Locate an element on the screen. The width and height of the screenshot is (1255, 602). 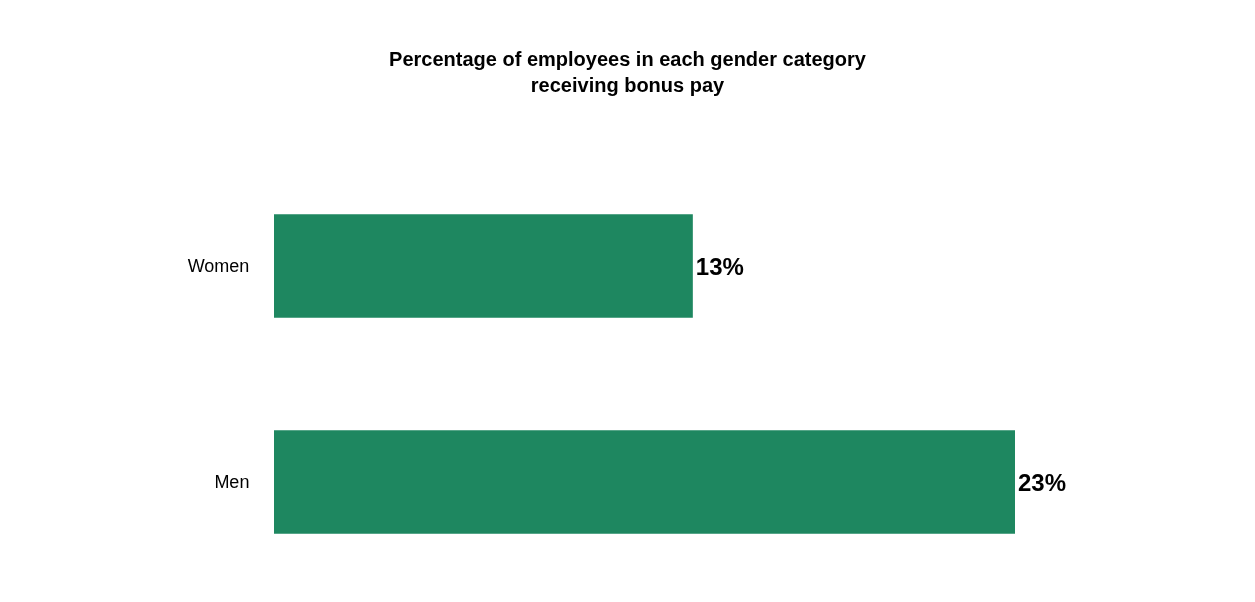
chart-title: Percentage of employees in each gender category receiving bonus pay is located at coordinates (628, 72).